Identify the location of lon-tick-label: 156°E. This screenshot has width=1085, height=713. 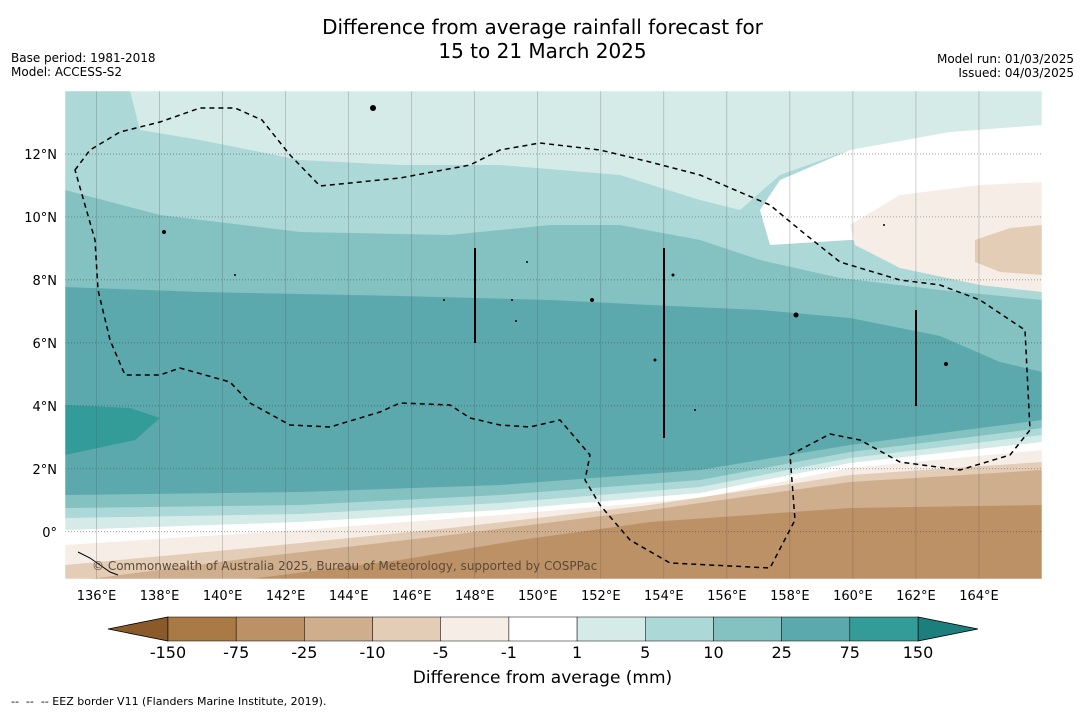
(727, 596).